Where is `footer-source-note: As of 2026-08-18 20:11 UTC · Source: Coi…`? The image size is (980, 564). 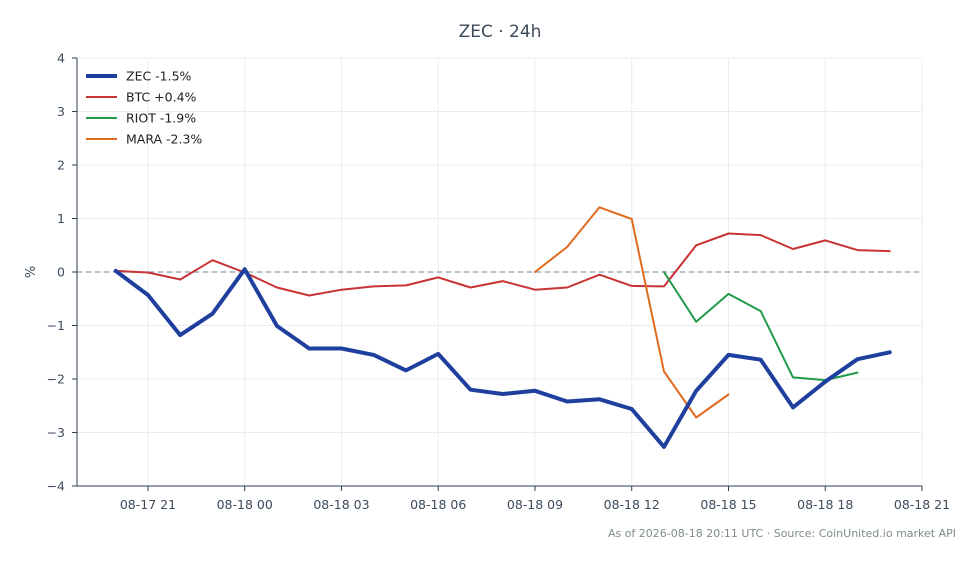
footer-source-note: As of 2026-08-18 20:11 UTC · Source: Coi… is located at coordinates (782, 533).